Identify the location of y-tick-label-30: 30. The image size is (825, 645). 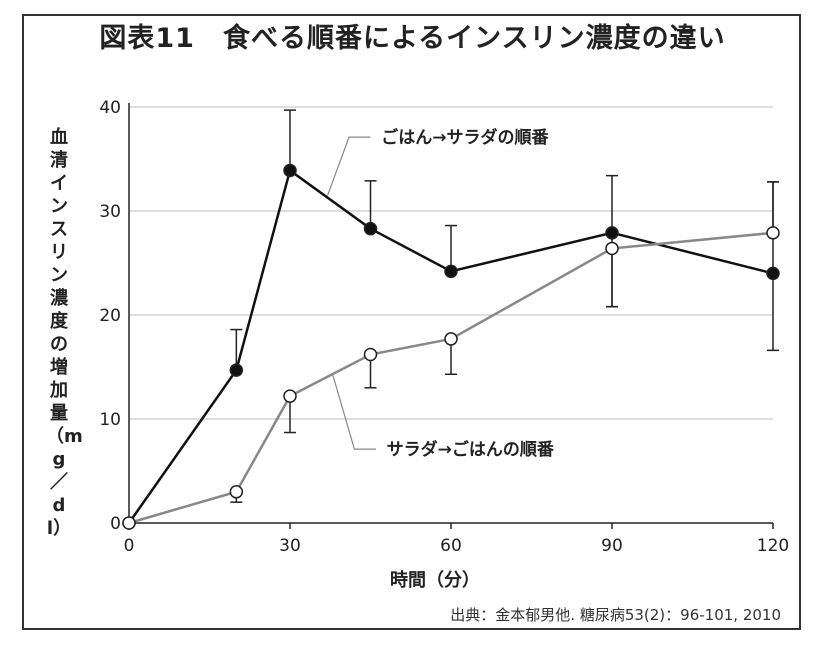
(110, 212).